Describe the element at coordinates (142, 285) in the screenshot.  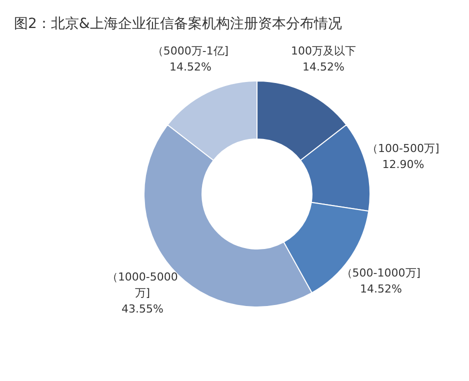
I see `slice-label: （1000-5000万]` at that location.